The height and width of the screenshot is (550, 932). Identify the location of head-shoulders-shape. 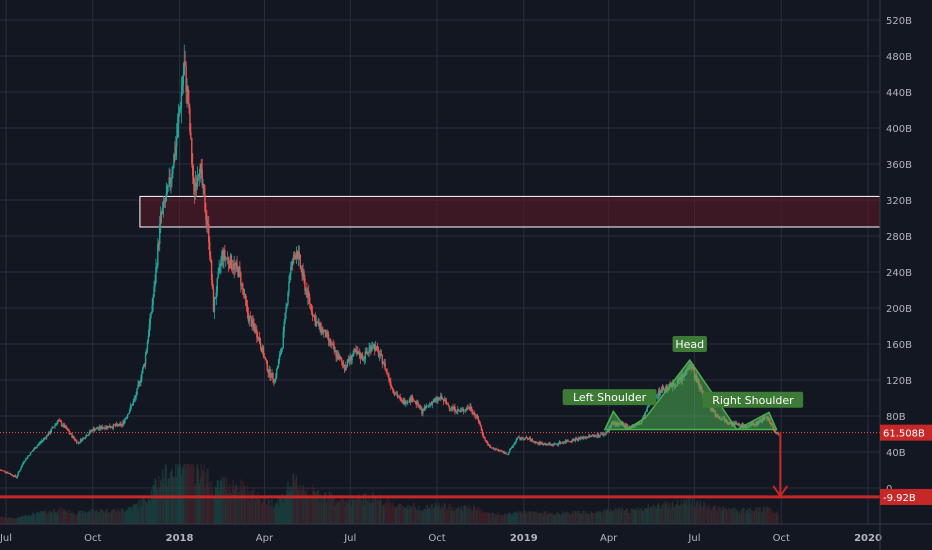
(690, 394).